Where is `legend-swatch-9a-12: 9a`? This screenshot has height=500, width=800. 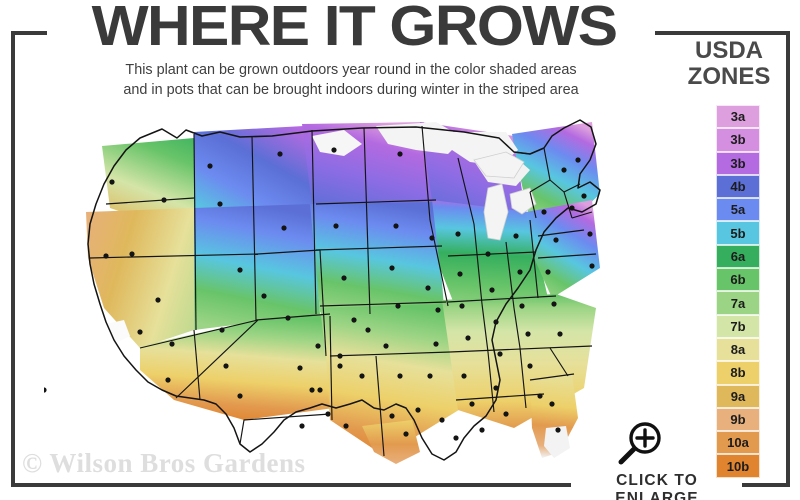 legend-swatch-9a-12: 9a is located at coordinates (738, 396).